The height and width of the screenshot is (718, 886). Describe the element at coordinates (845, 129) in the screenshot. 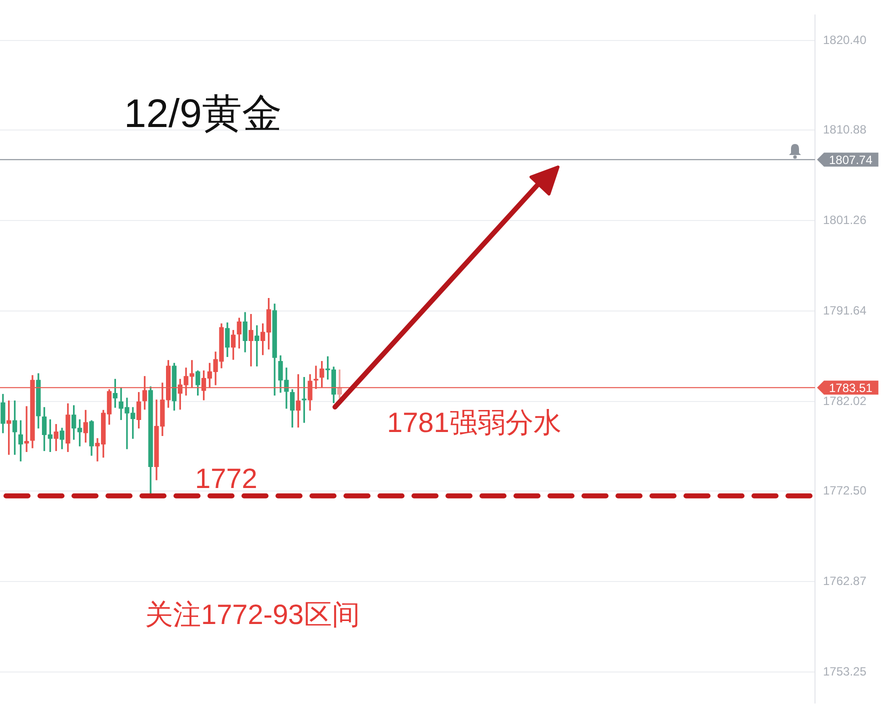

I see `y-tick-label: 1810.88` at that location.